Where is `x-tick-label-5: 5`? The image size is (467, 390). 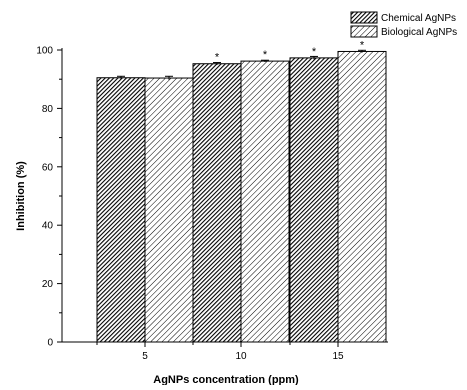
x-tick-label-5: 5 is located at coordinates (145, 356).